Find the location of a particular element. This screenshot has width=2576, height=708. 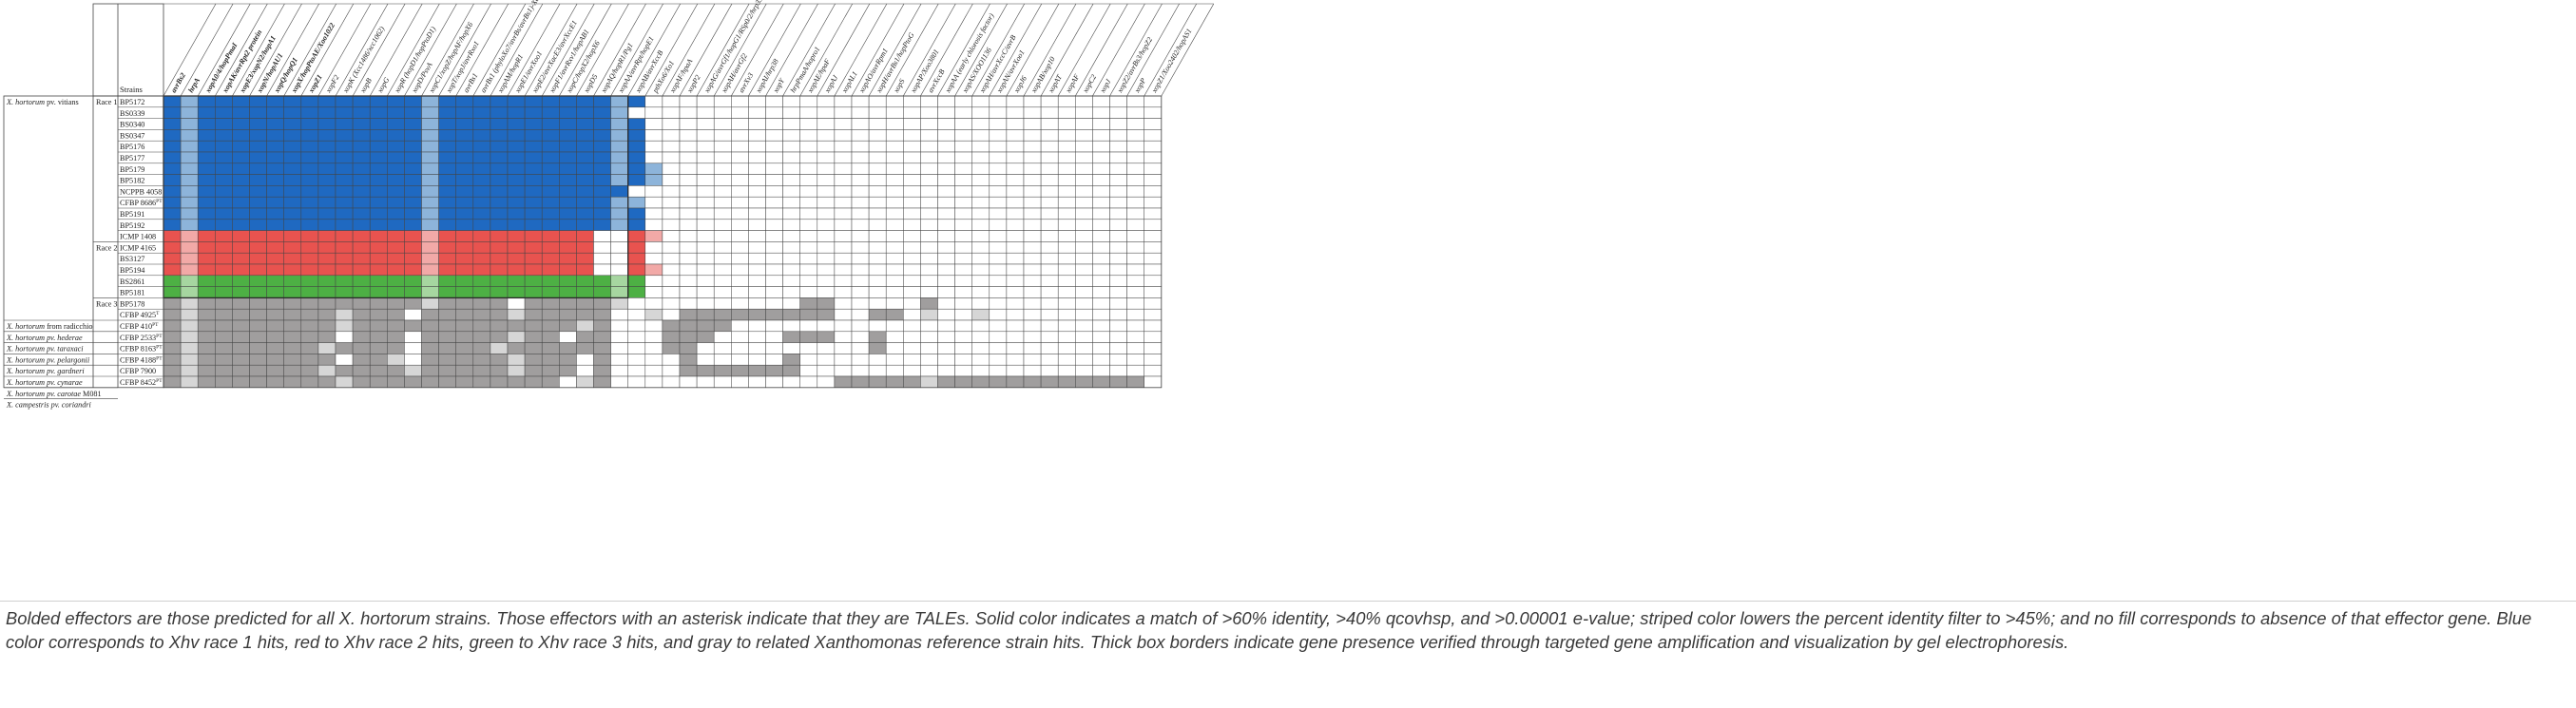

strain-label: BP5172 is located at coordinates (132, 102).